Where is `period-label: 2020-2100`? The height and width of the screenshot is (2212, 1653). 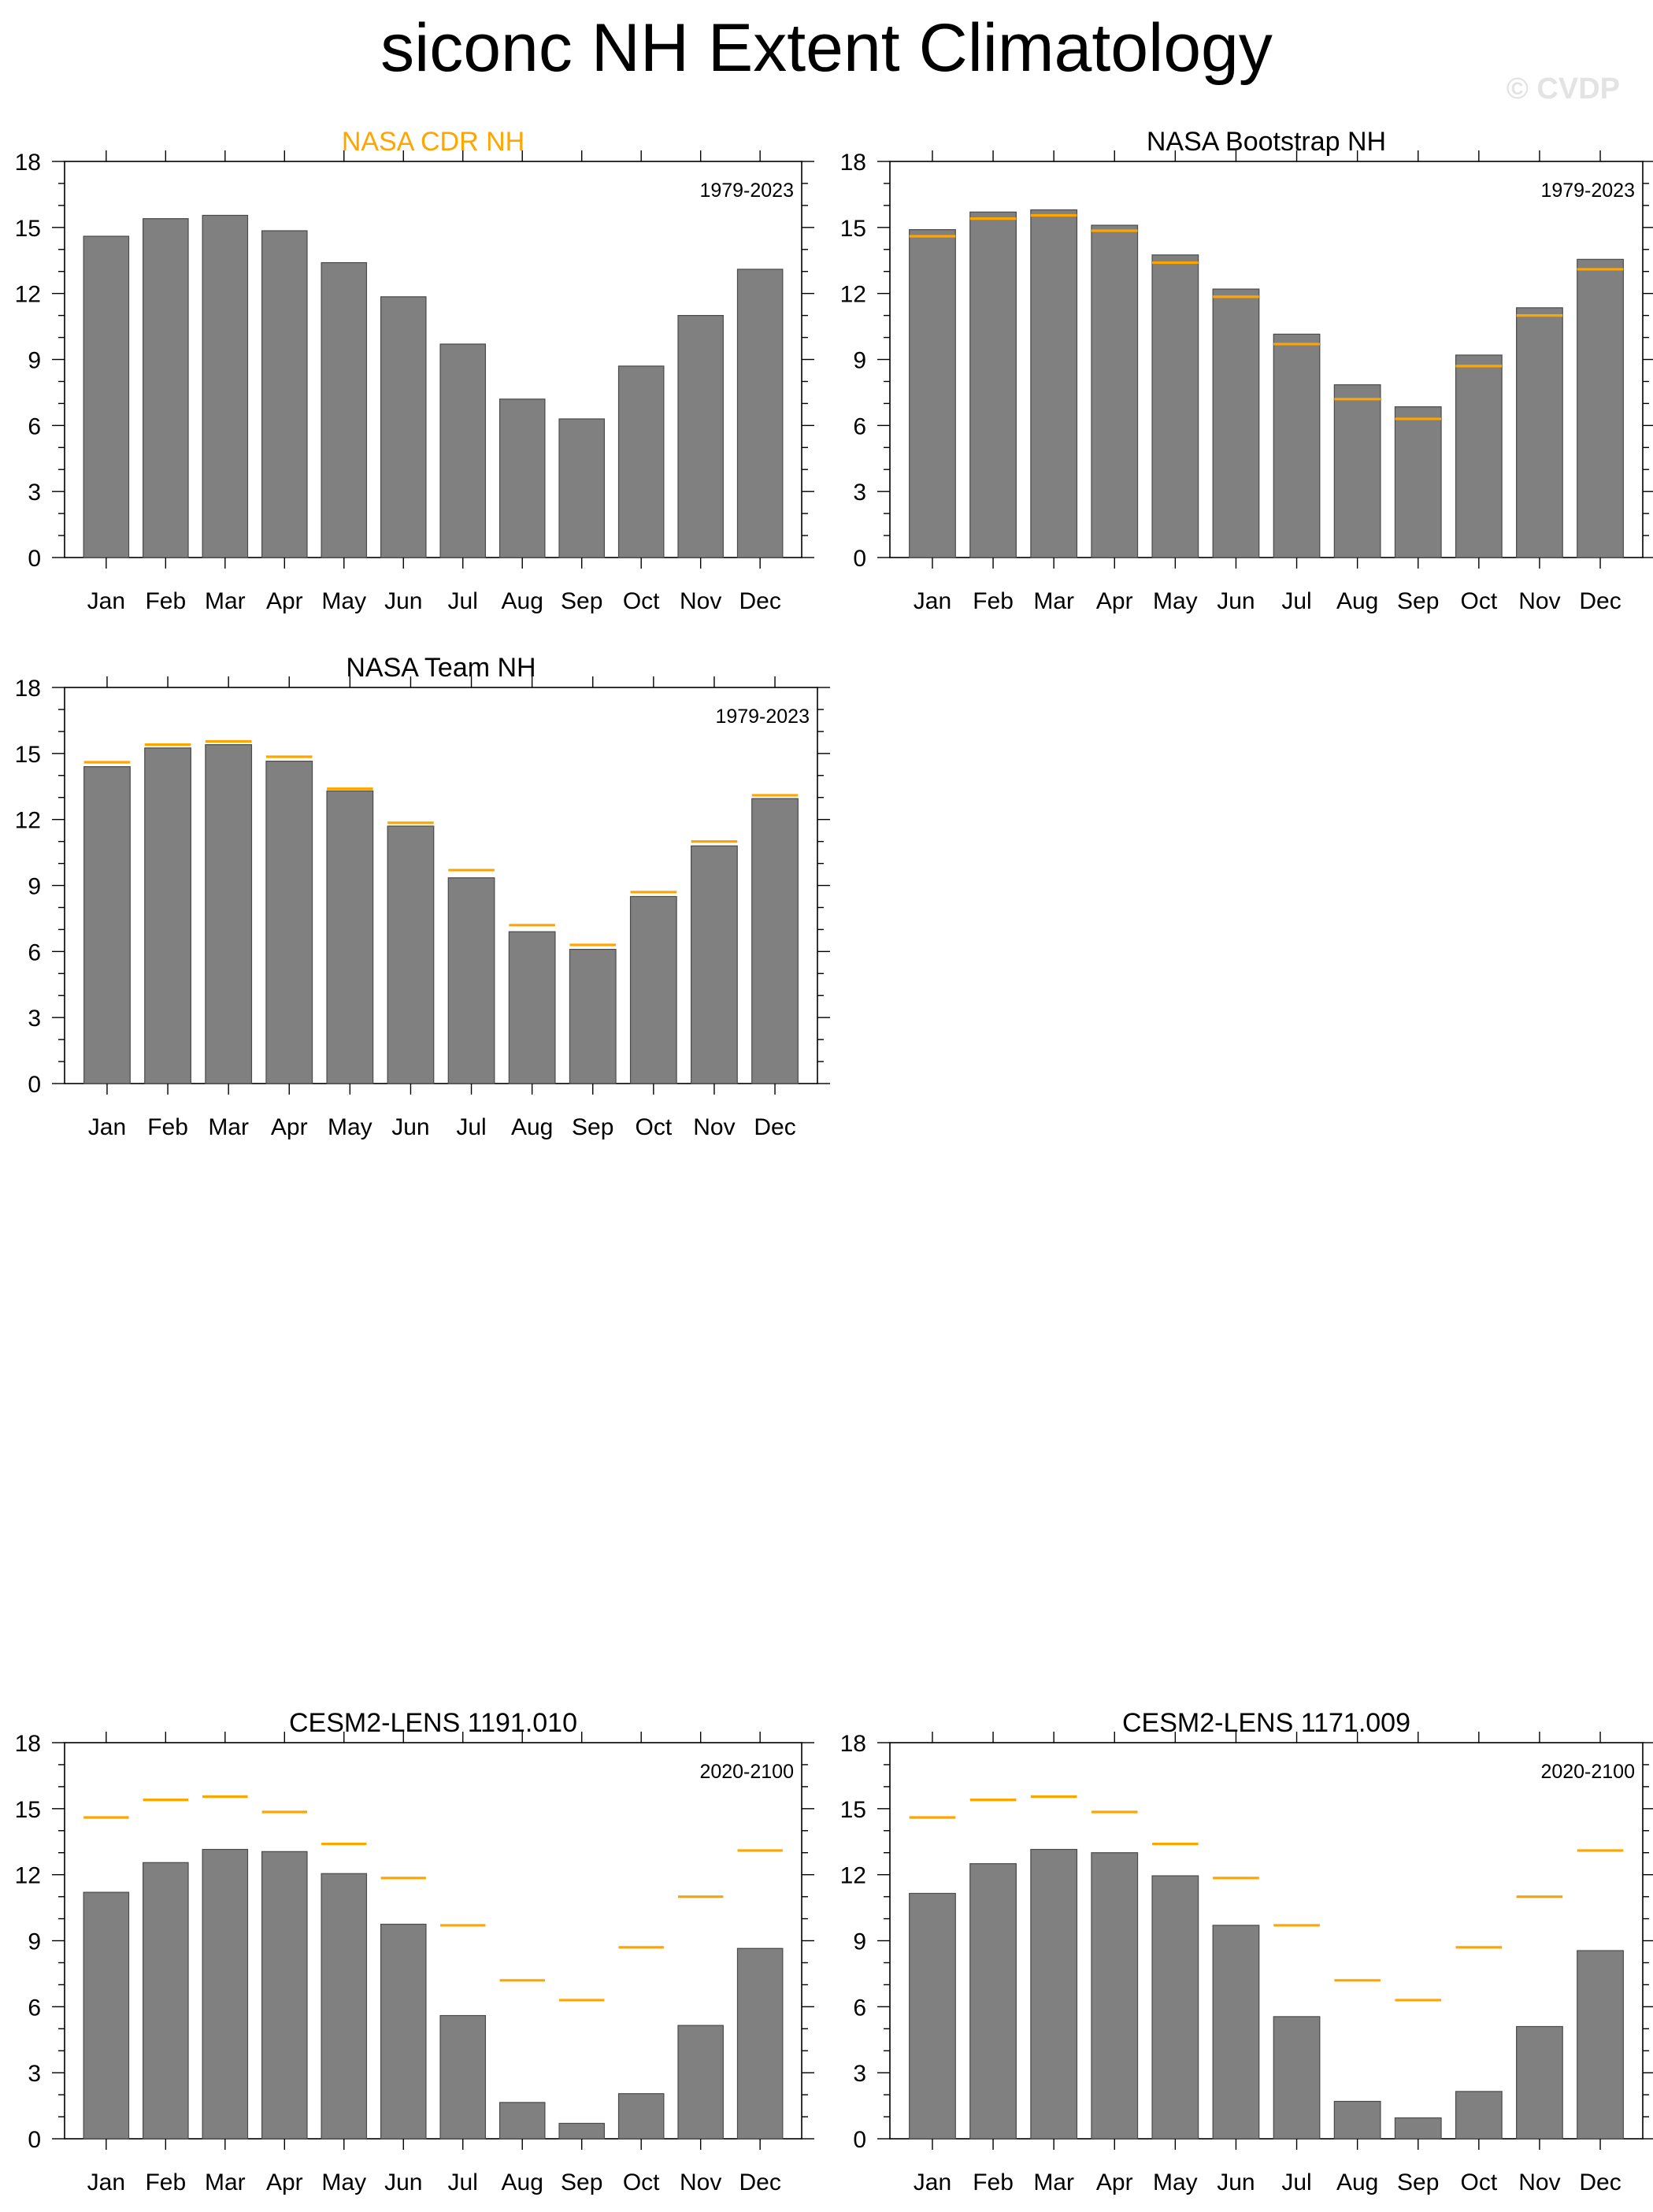 period-label: 2020-2100 is located at coordinates (1587, 1772).